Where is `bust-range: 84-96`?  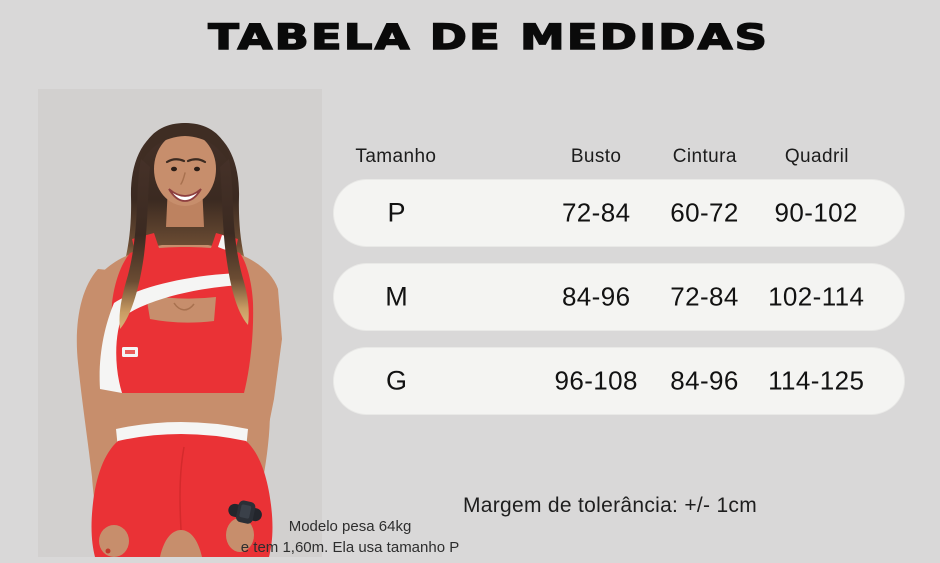 bust-range: 84-96 is located at coordinates (596, 296).